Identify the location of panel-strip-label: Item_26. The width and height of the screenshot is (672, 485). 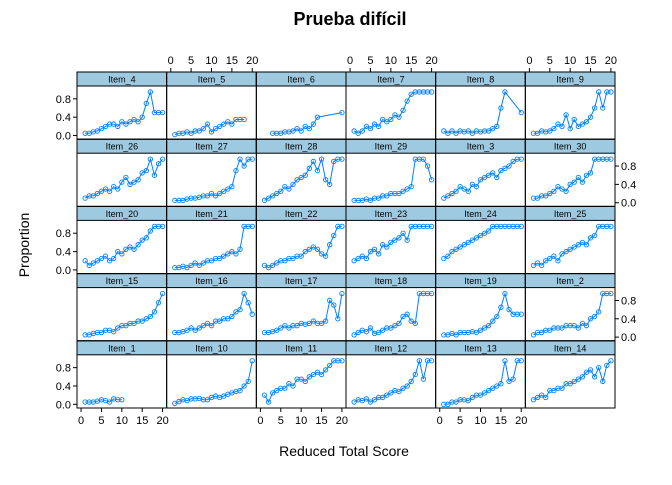
(122, 147).